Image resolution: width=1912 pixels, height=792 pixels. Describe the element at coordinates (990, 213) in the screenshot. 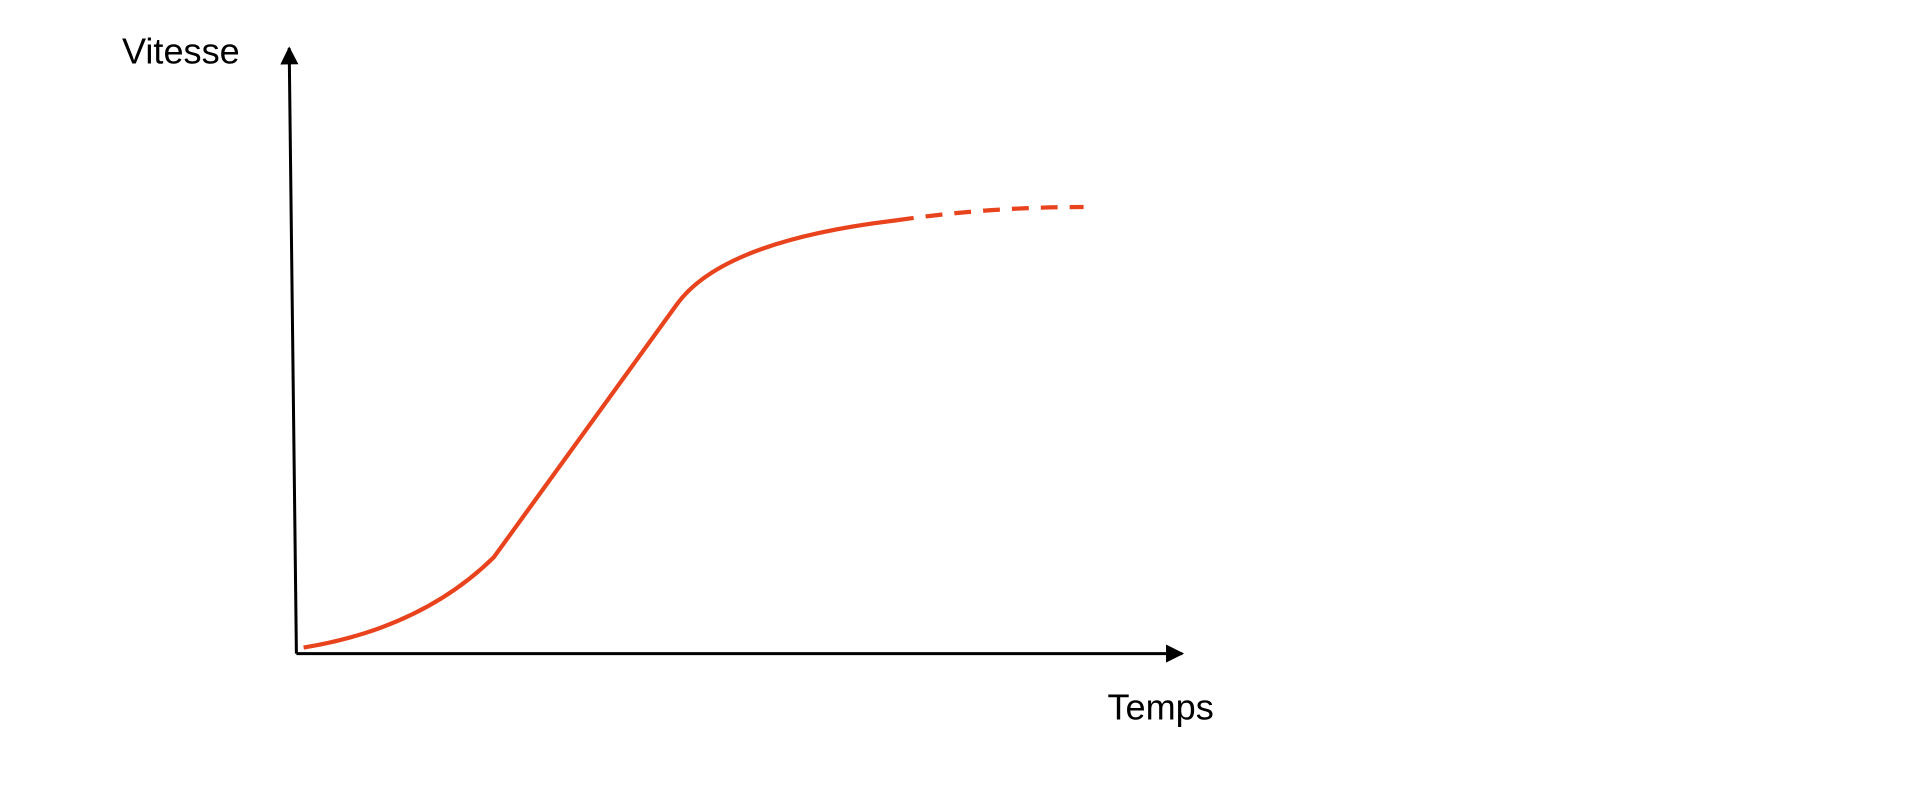

I see `curve-dashed` at that location.